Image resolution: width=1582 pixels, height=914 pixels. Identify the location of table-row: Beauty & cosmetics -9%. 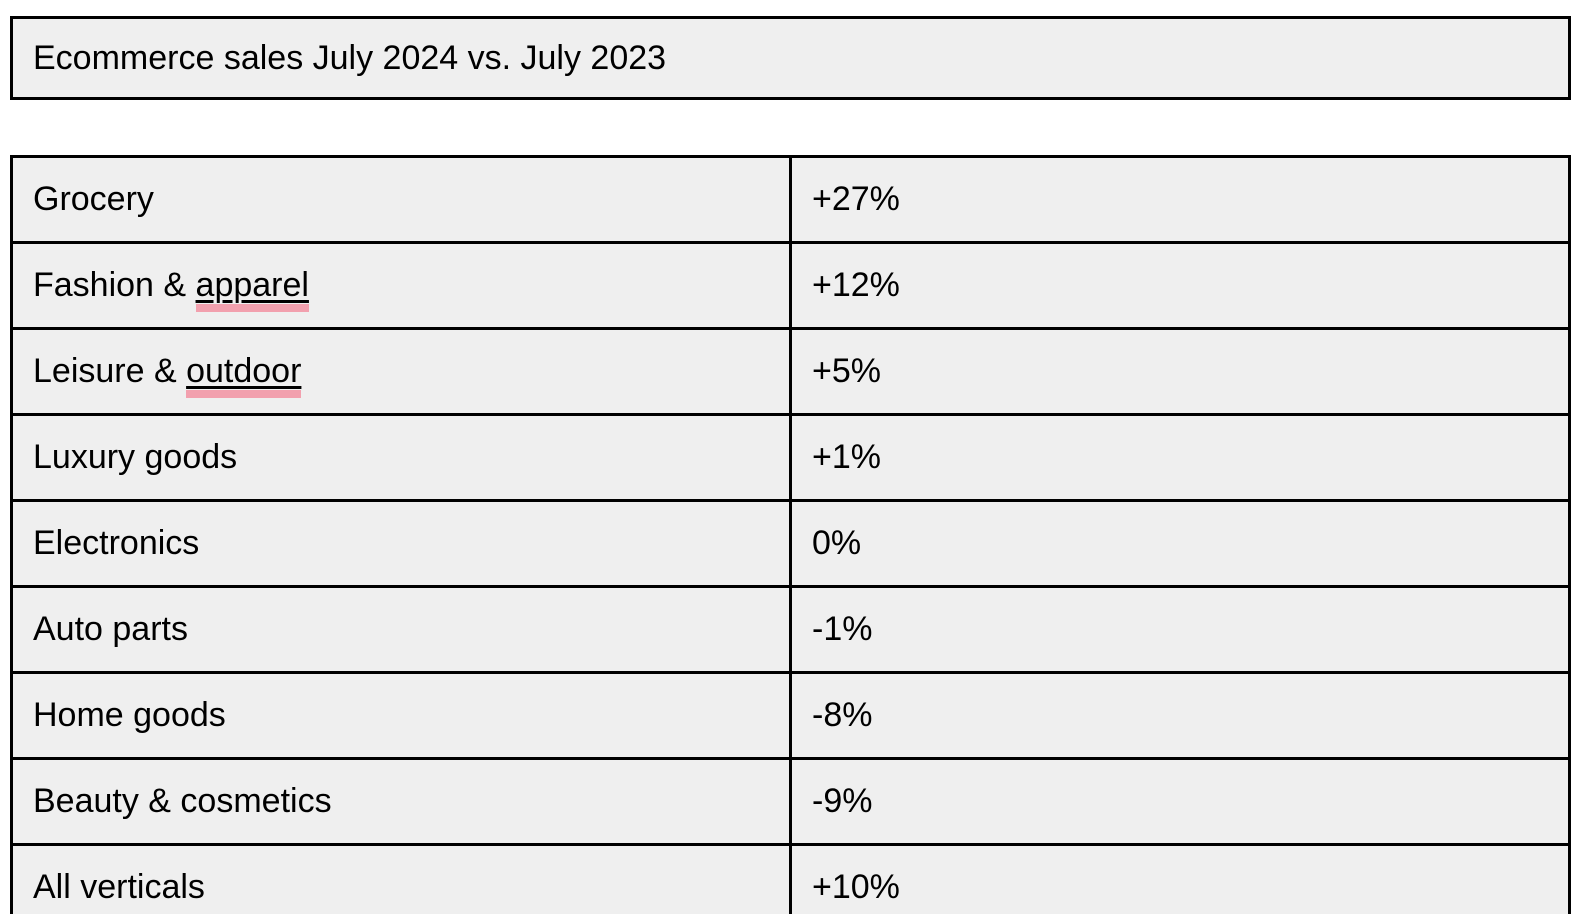
(790, 801).